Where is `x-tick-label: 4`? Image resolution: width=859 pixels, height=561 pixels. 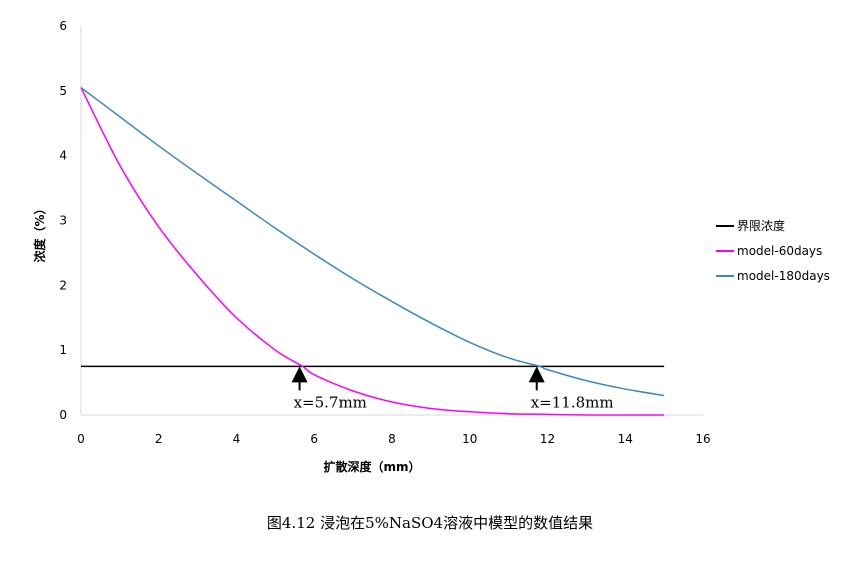 x-tick-label: 4 is located at coordinates (237, 439).